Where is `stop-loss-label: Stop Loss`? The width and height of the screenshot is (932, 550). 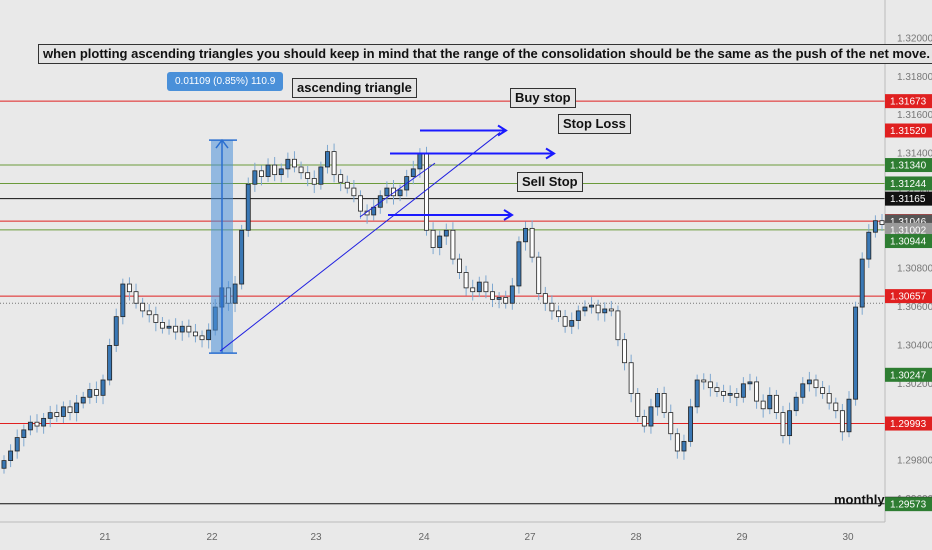 stop-loss-label: Stop Loss is located at coordinates (594, 124).